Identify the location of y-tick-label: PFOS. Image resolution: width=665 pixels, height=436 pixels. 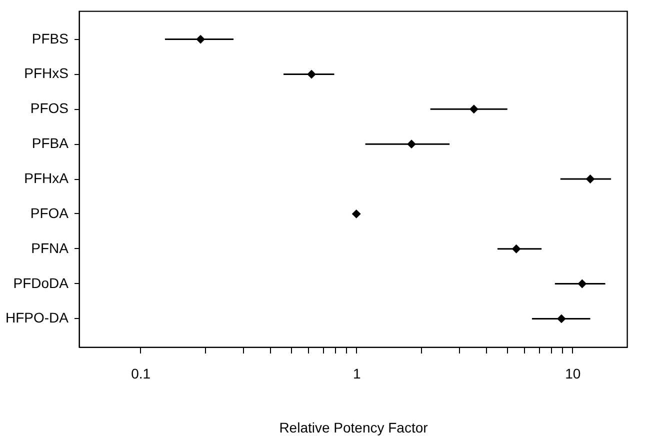
(49, 108).